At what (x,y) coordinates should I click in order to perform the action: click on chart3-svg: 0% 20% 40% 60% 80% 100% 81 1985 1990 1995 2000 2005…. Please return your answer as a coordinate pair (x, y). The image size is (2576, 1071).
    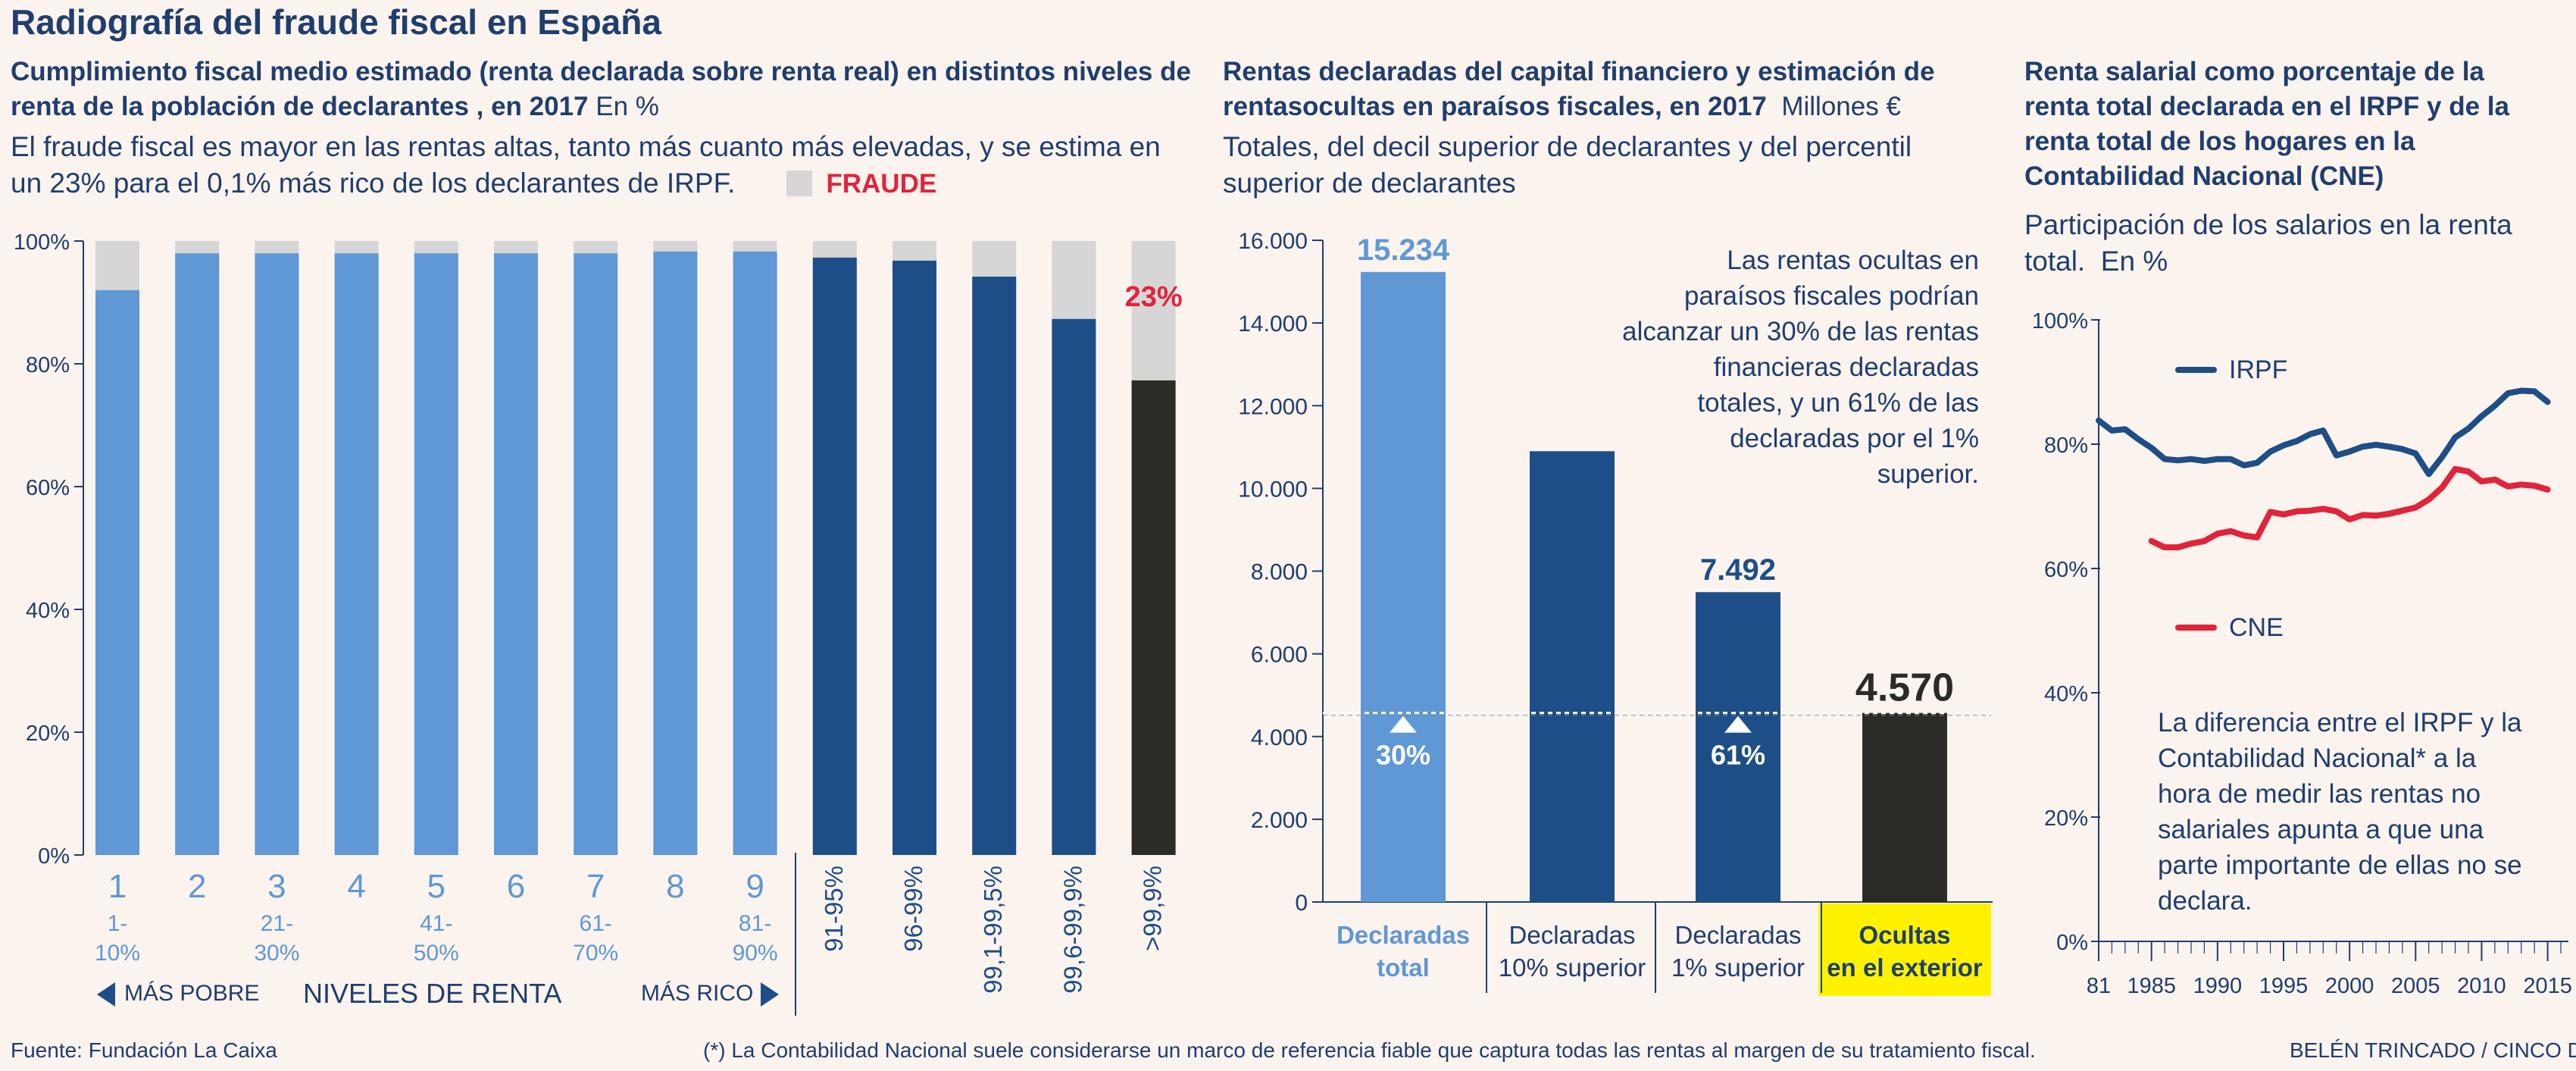
    Looking at the image, I should click on (2302, 653).